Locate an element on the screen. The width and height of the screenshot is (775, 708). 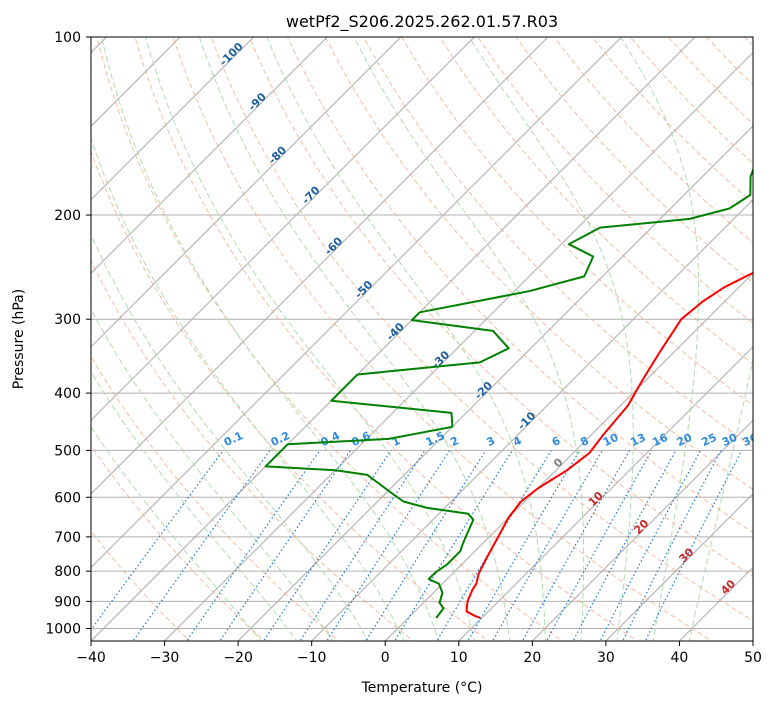
isotherm-label: 20 is located at coordinates (641, 527).